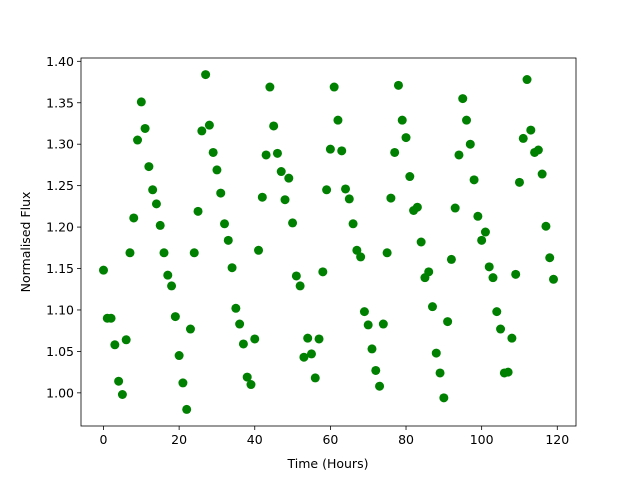  Describe the element at coordinates (482, 439) in the screenshot. I see `x-tick-label: 100` at that location.